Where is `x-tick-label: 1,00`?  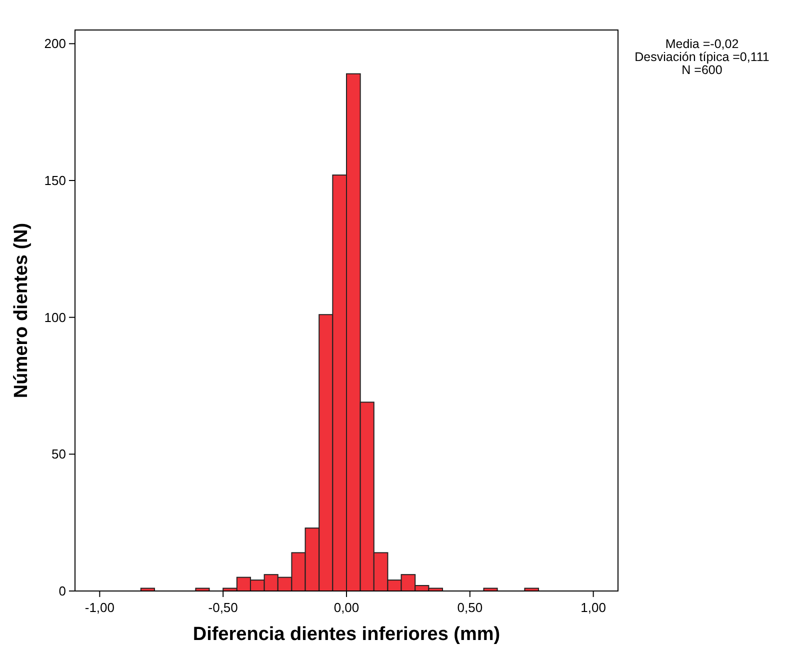 x-tick-label: 1,00 is located at coordinates (593, 607).